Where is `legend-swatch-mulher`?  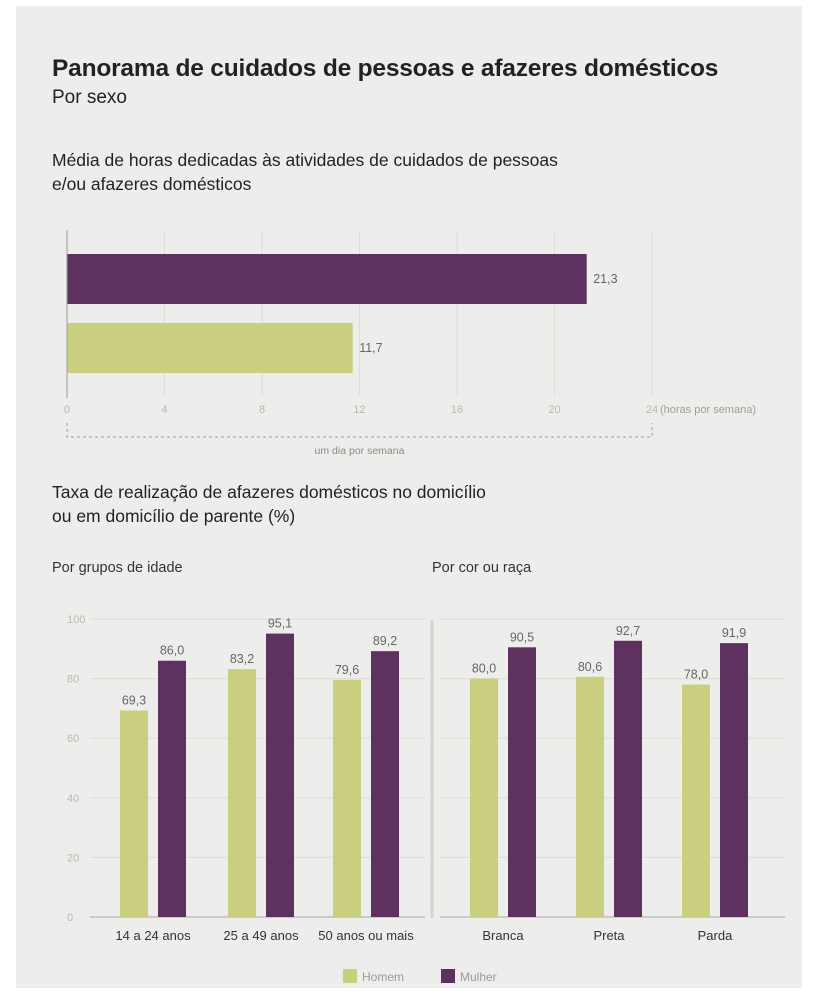
legend-swatch-mulher is located at coordinates (448, 976).